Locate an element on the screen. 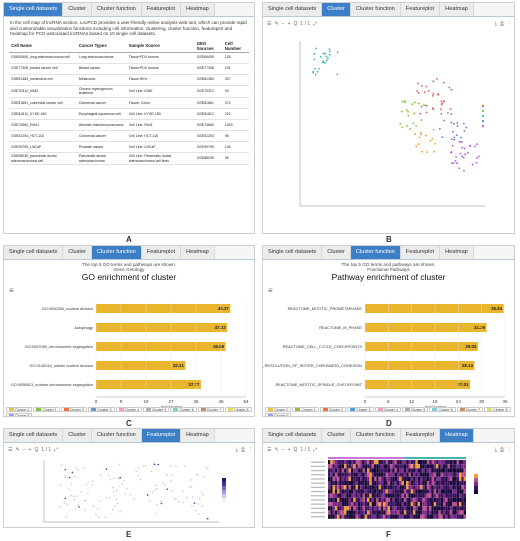  table-cell: GSE81383_melanoma cell is located at coordinates (43, 80).